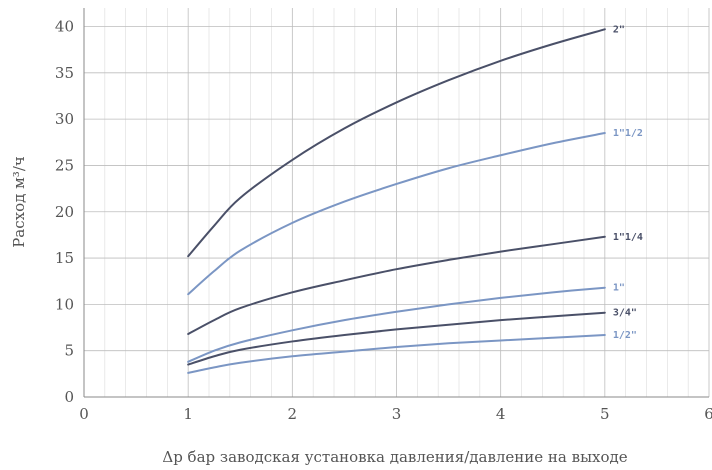  I want to click on series-label: 1/2", so click(625, 335).